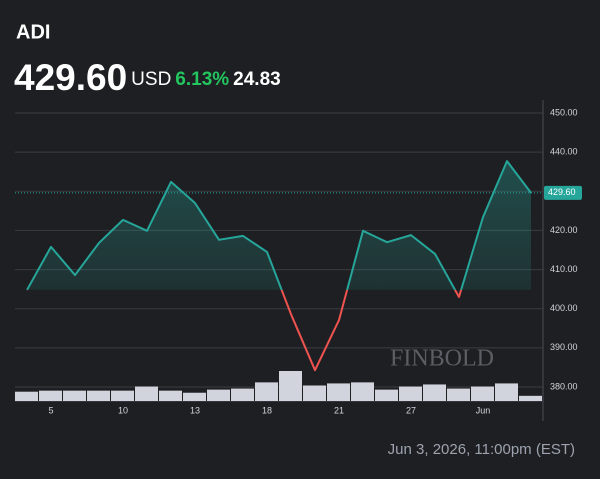  Describe the element at coordinates (50, 410) in the screenshot. I see `x-tick-label: 5` at that location.